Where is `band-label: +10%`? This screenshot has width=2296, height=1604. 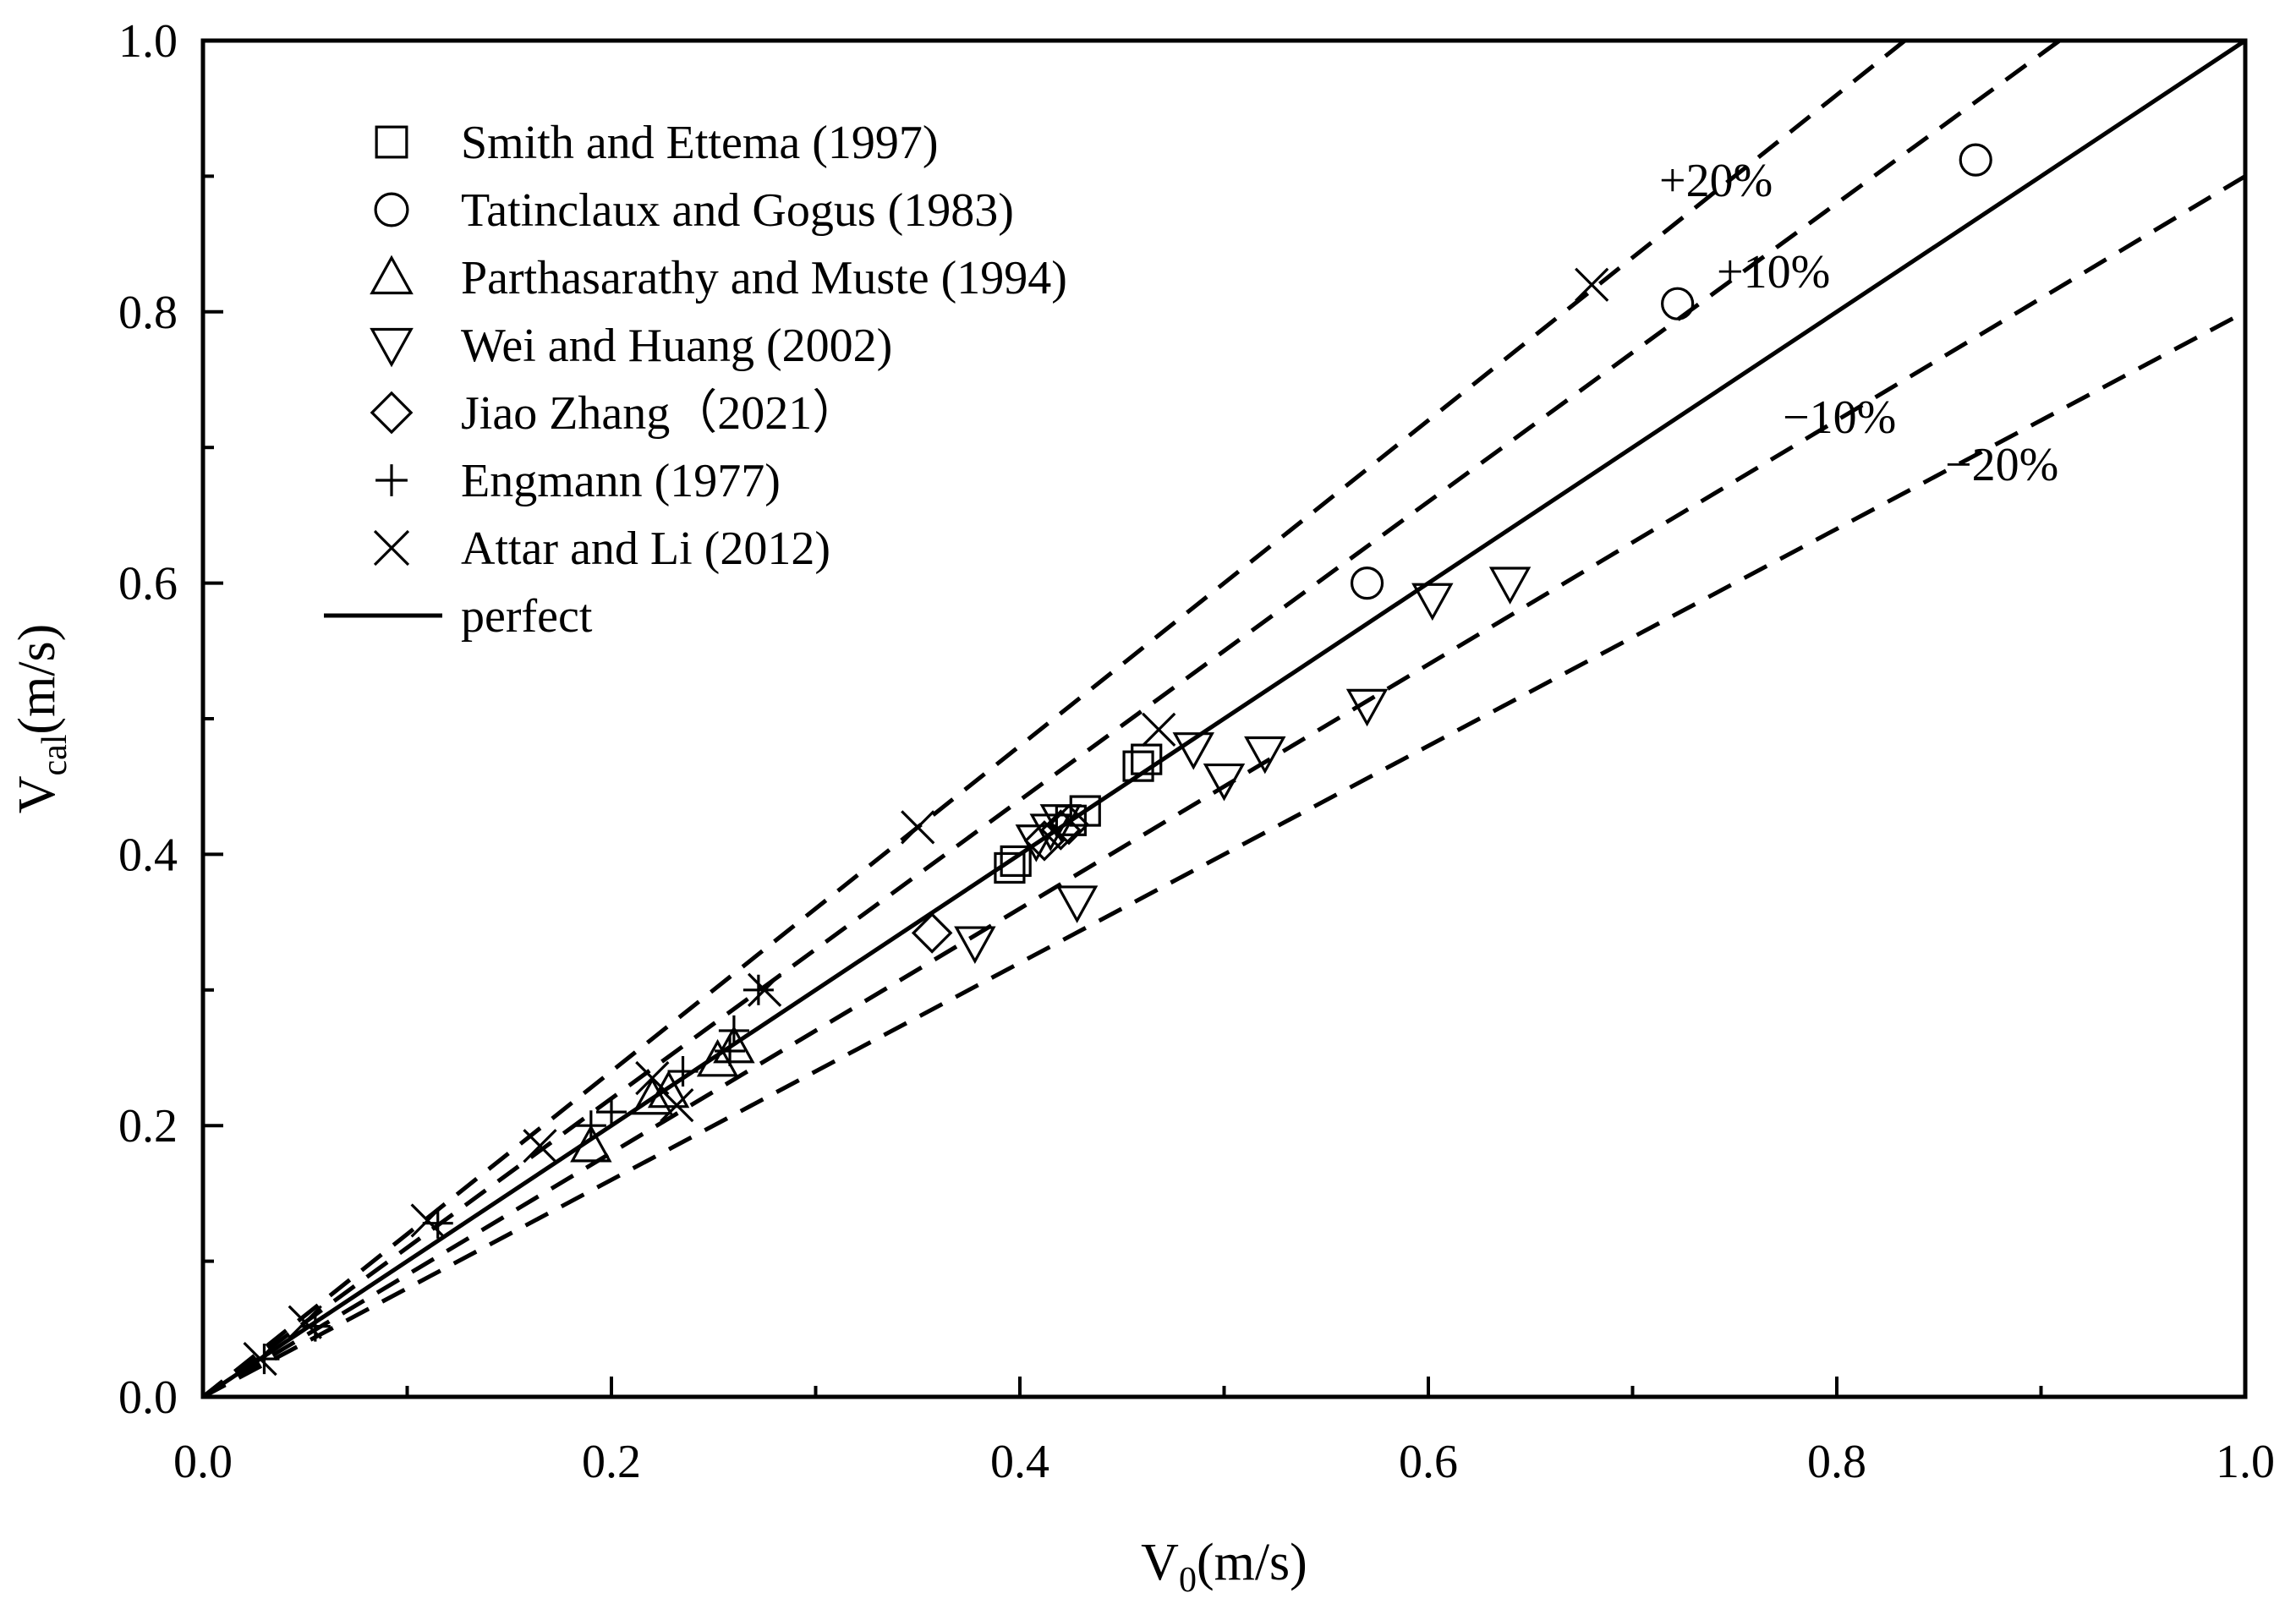
band-label: +10% is located at coordinates (1773, 272).